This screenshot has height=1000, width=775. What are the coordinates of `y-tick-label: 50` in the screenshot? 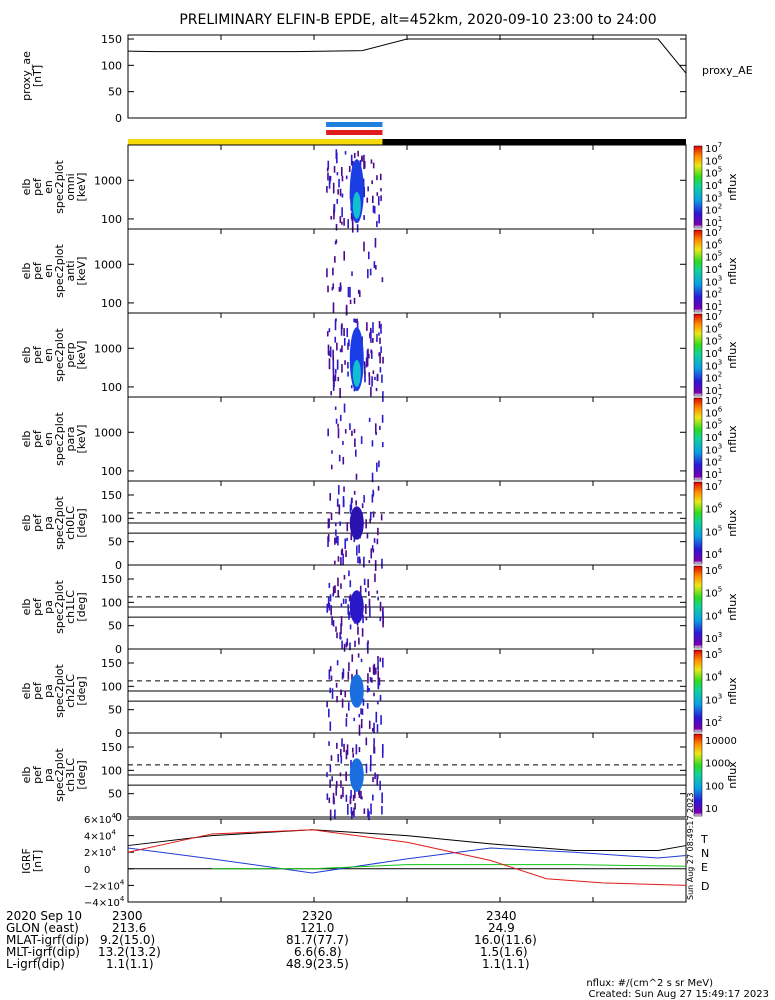 It's located at (115, 794).